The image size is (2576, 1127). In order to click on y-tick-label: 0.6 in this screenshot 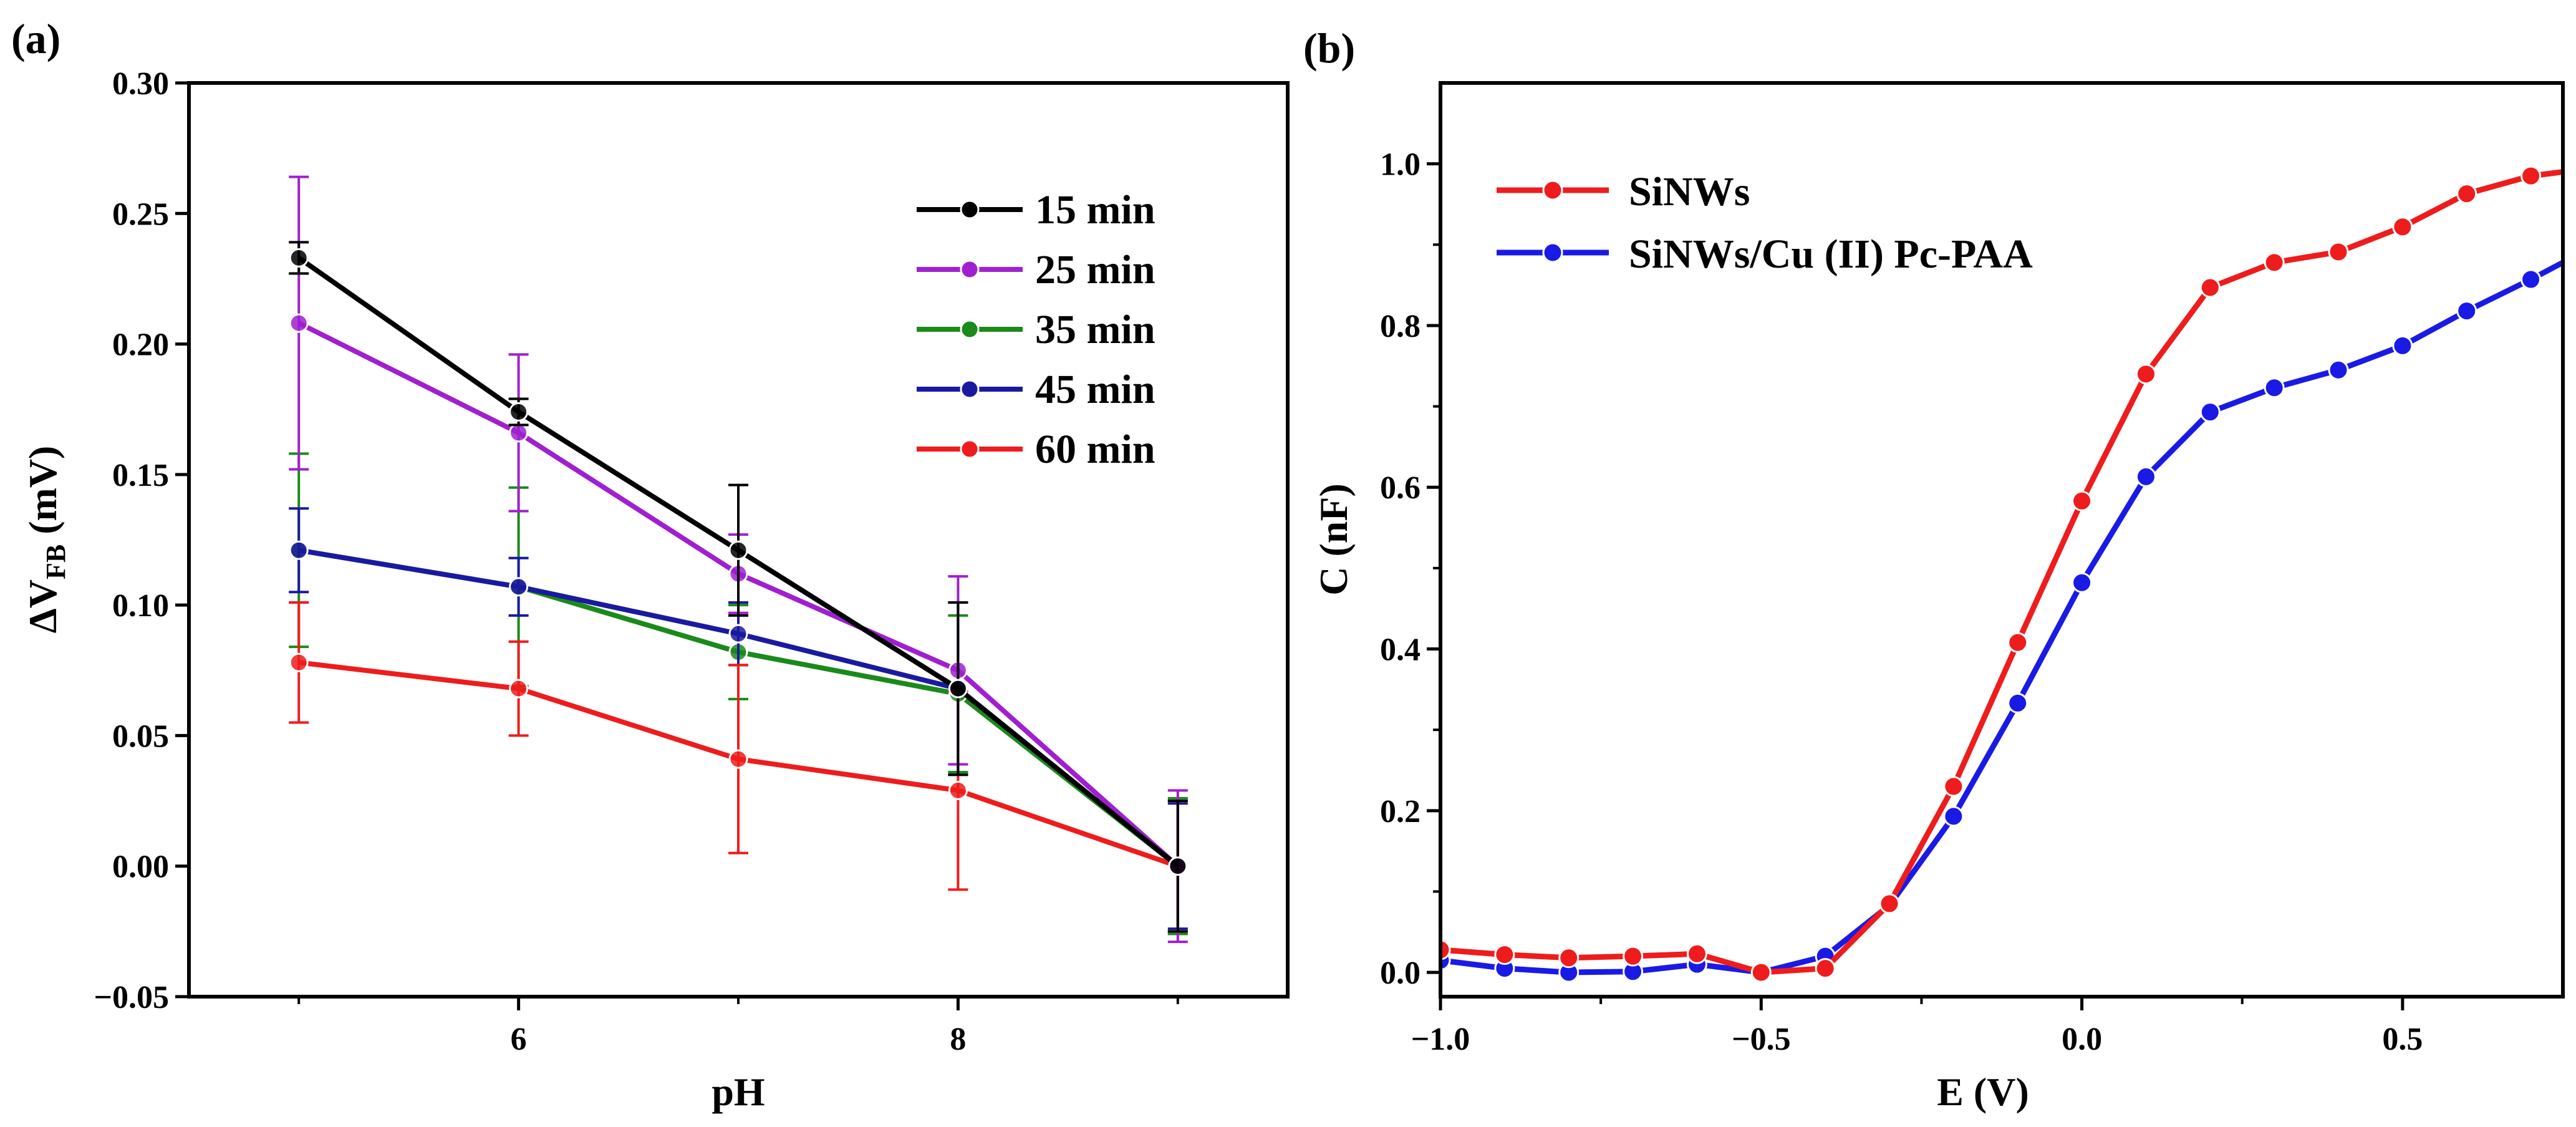, I will do `click(1400, 488)`.